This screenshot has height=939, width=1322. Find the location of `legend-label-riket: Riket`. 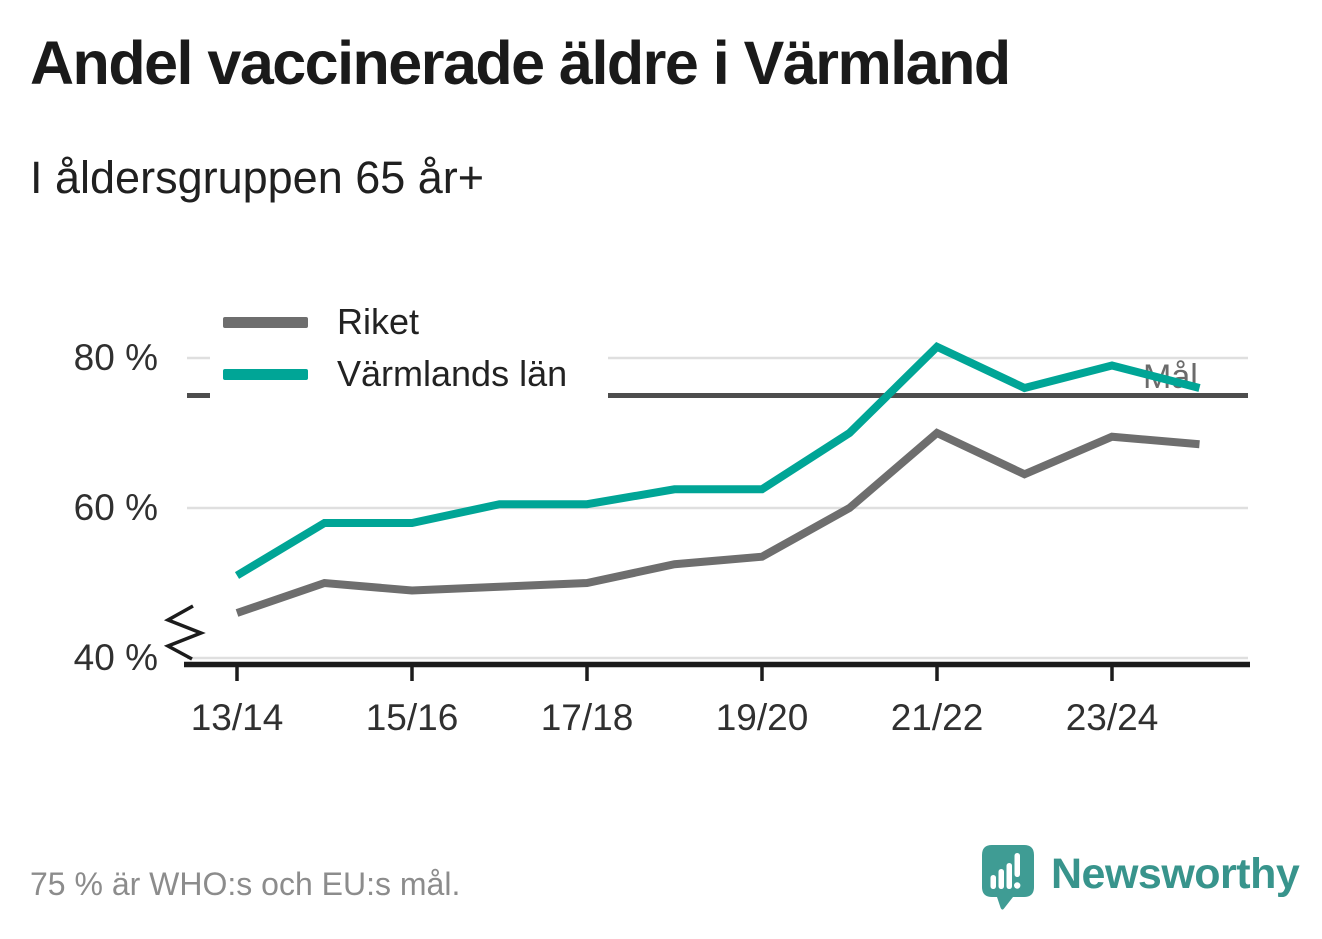

legend-label-riket: Riket is located at coordinates (378, 321).